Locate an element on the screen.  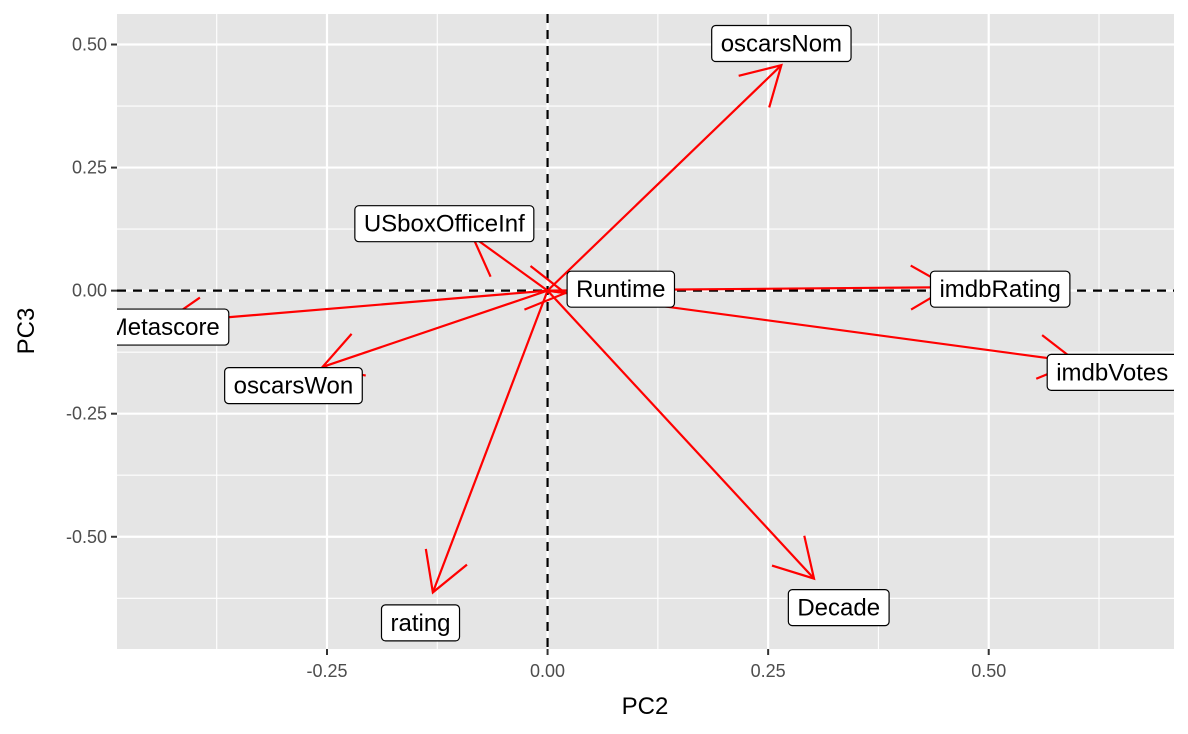
svg-text: USboxOfficeInf is located at coordinates (444, 224).